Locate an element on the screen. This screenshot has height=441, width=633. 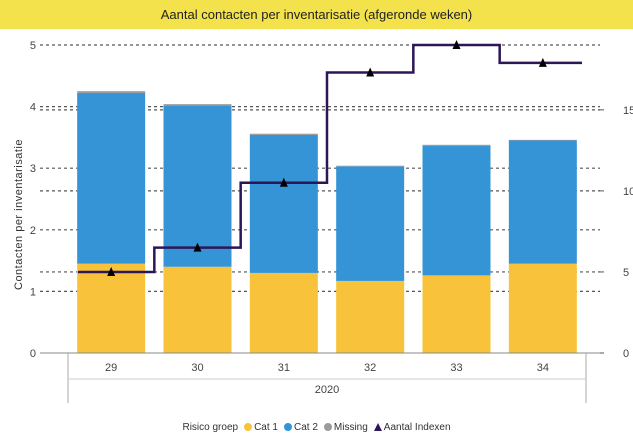
x-tick-label: 29 is located at coordinates (111, 368).